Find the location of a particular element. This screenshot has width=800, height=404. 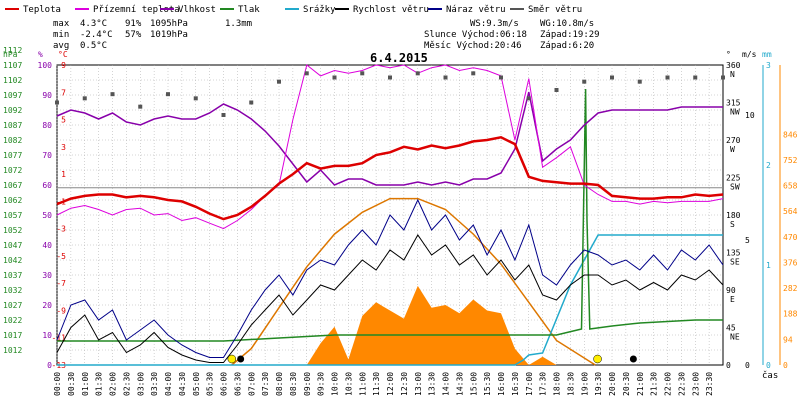

x-tick-label: 18:00 is located at coordinates (557, 384).